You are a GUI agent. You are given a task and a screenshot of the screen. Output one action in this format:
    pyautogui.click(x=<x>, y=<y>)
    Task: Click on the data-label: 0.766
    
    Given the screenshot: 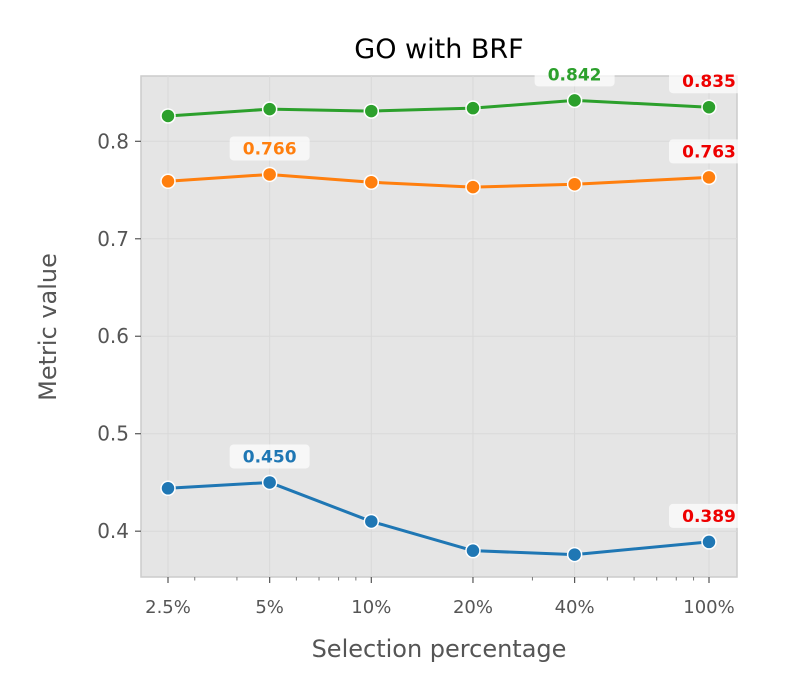 What is the action you would take?
    pyautogui.click(x=269, y=148)
    